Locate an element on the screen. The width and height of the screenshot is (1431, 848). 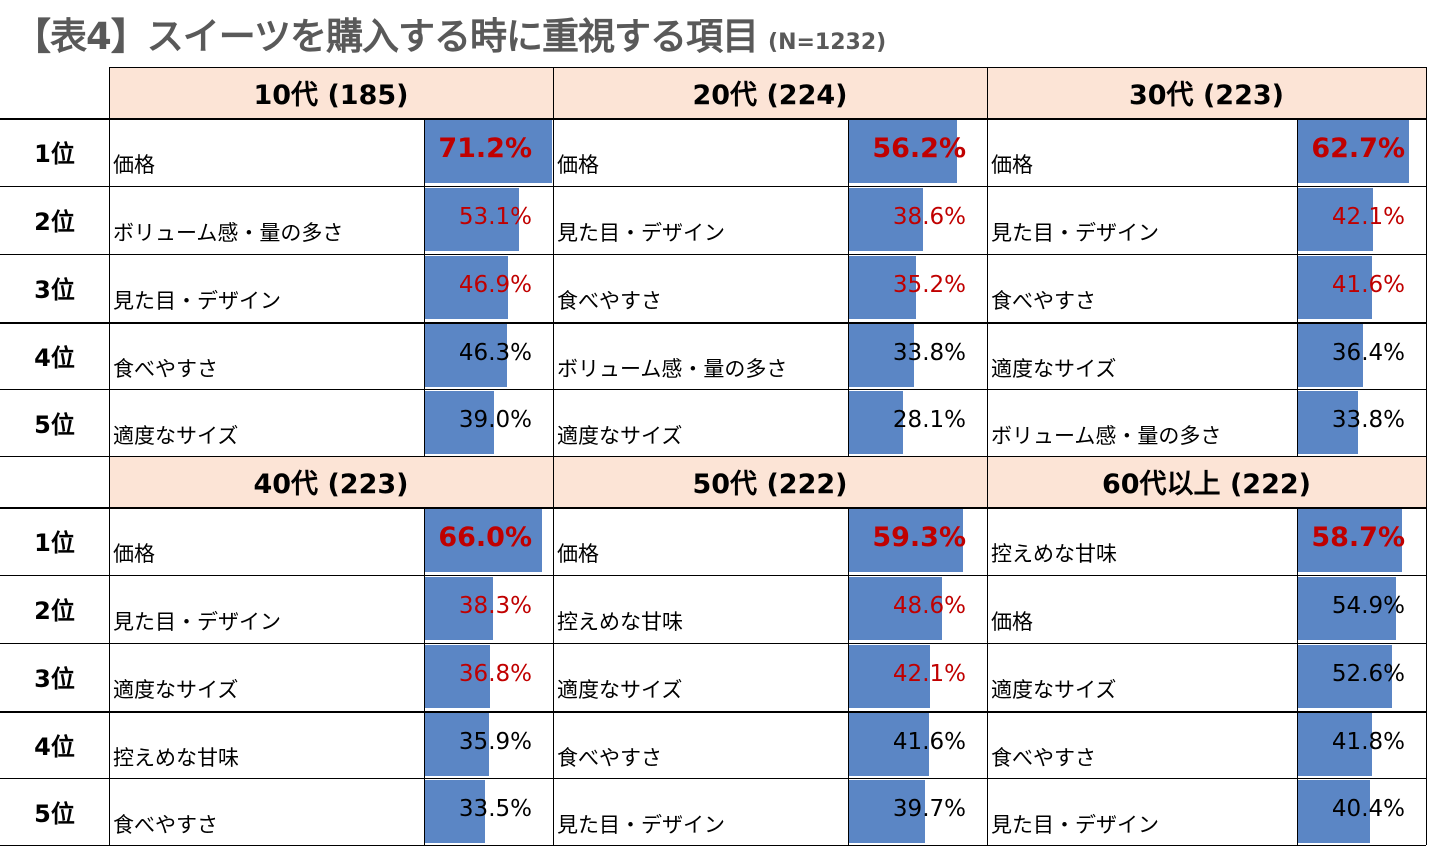
value-label: 28.1% is located at coordinates (929, 420).